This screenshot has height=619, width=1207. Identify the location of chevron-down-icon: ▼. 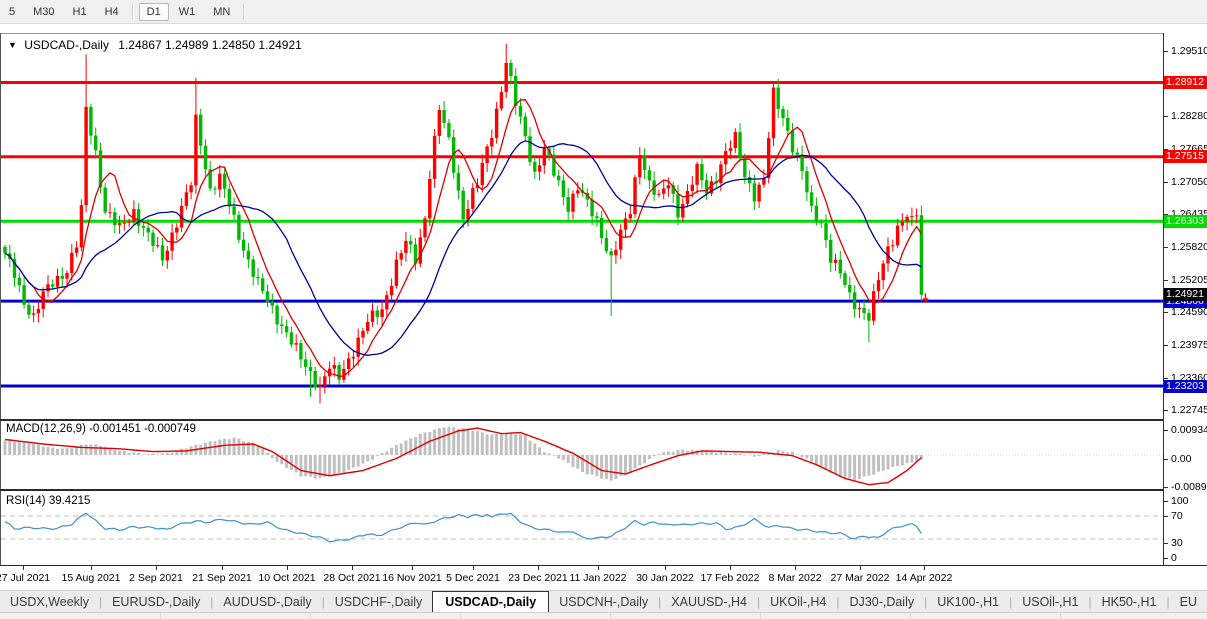
(12, 45).